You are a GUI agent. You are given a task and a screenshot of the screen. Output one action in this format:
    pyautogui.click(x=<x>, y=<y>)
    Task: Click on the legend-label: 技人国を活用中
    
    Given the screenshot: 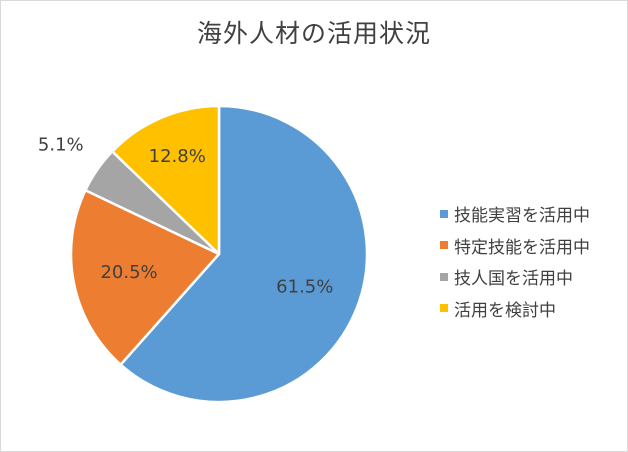 What is the action you would take?
    pyautogui.click(x=513, y=279)
    